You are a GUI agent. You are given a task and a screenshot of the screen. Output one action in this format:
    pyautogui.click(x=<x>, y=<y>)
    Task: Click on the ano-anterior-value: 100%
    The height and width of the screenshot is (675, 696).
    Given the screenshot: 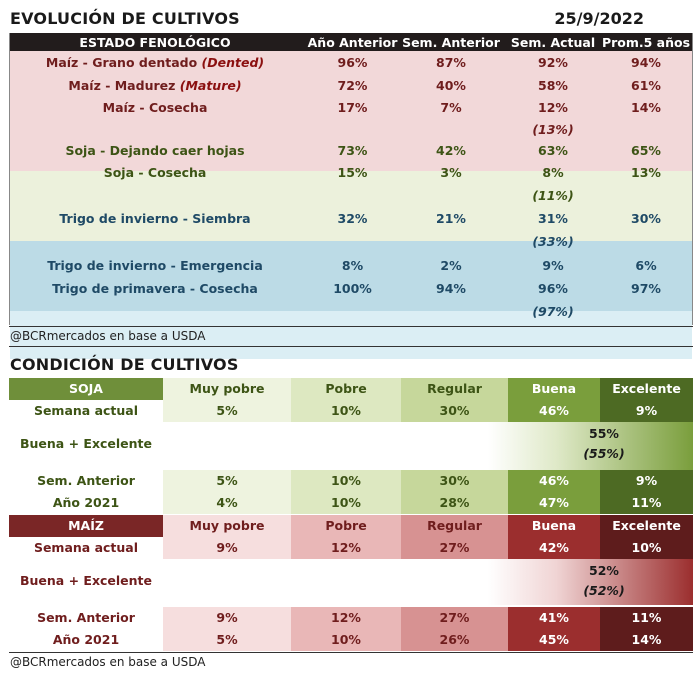 What is the action you would take?
    pyautogui.click(x=352, y=288)
    